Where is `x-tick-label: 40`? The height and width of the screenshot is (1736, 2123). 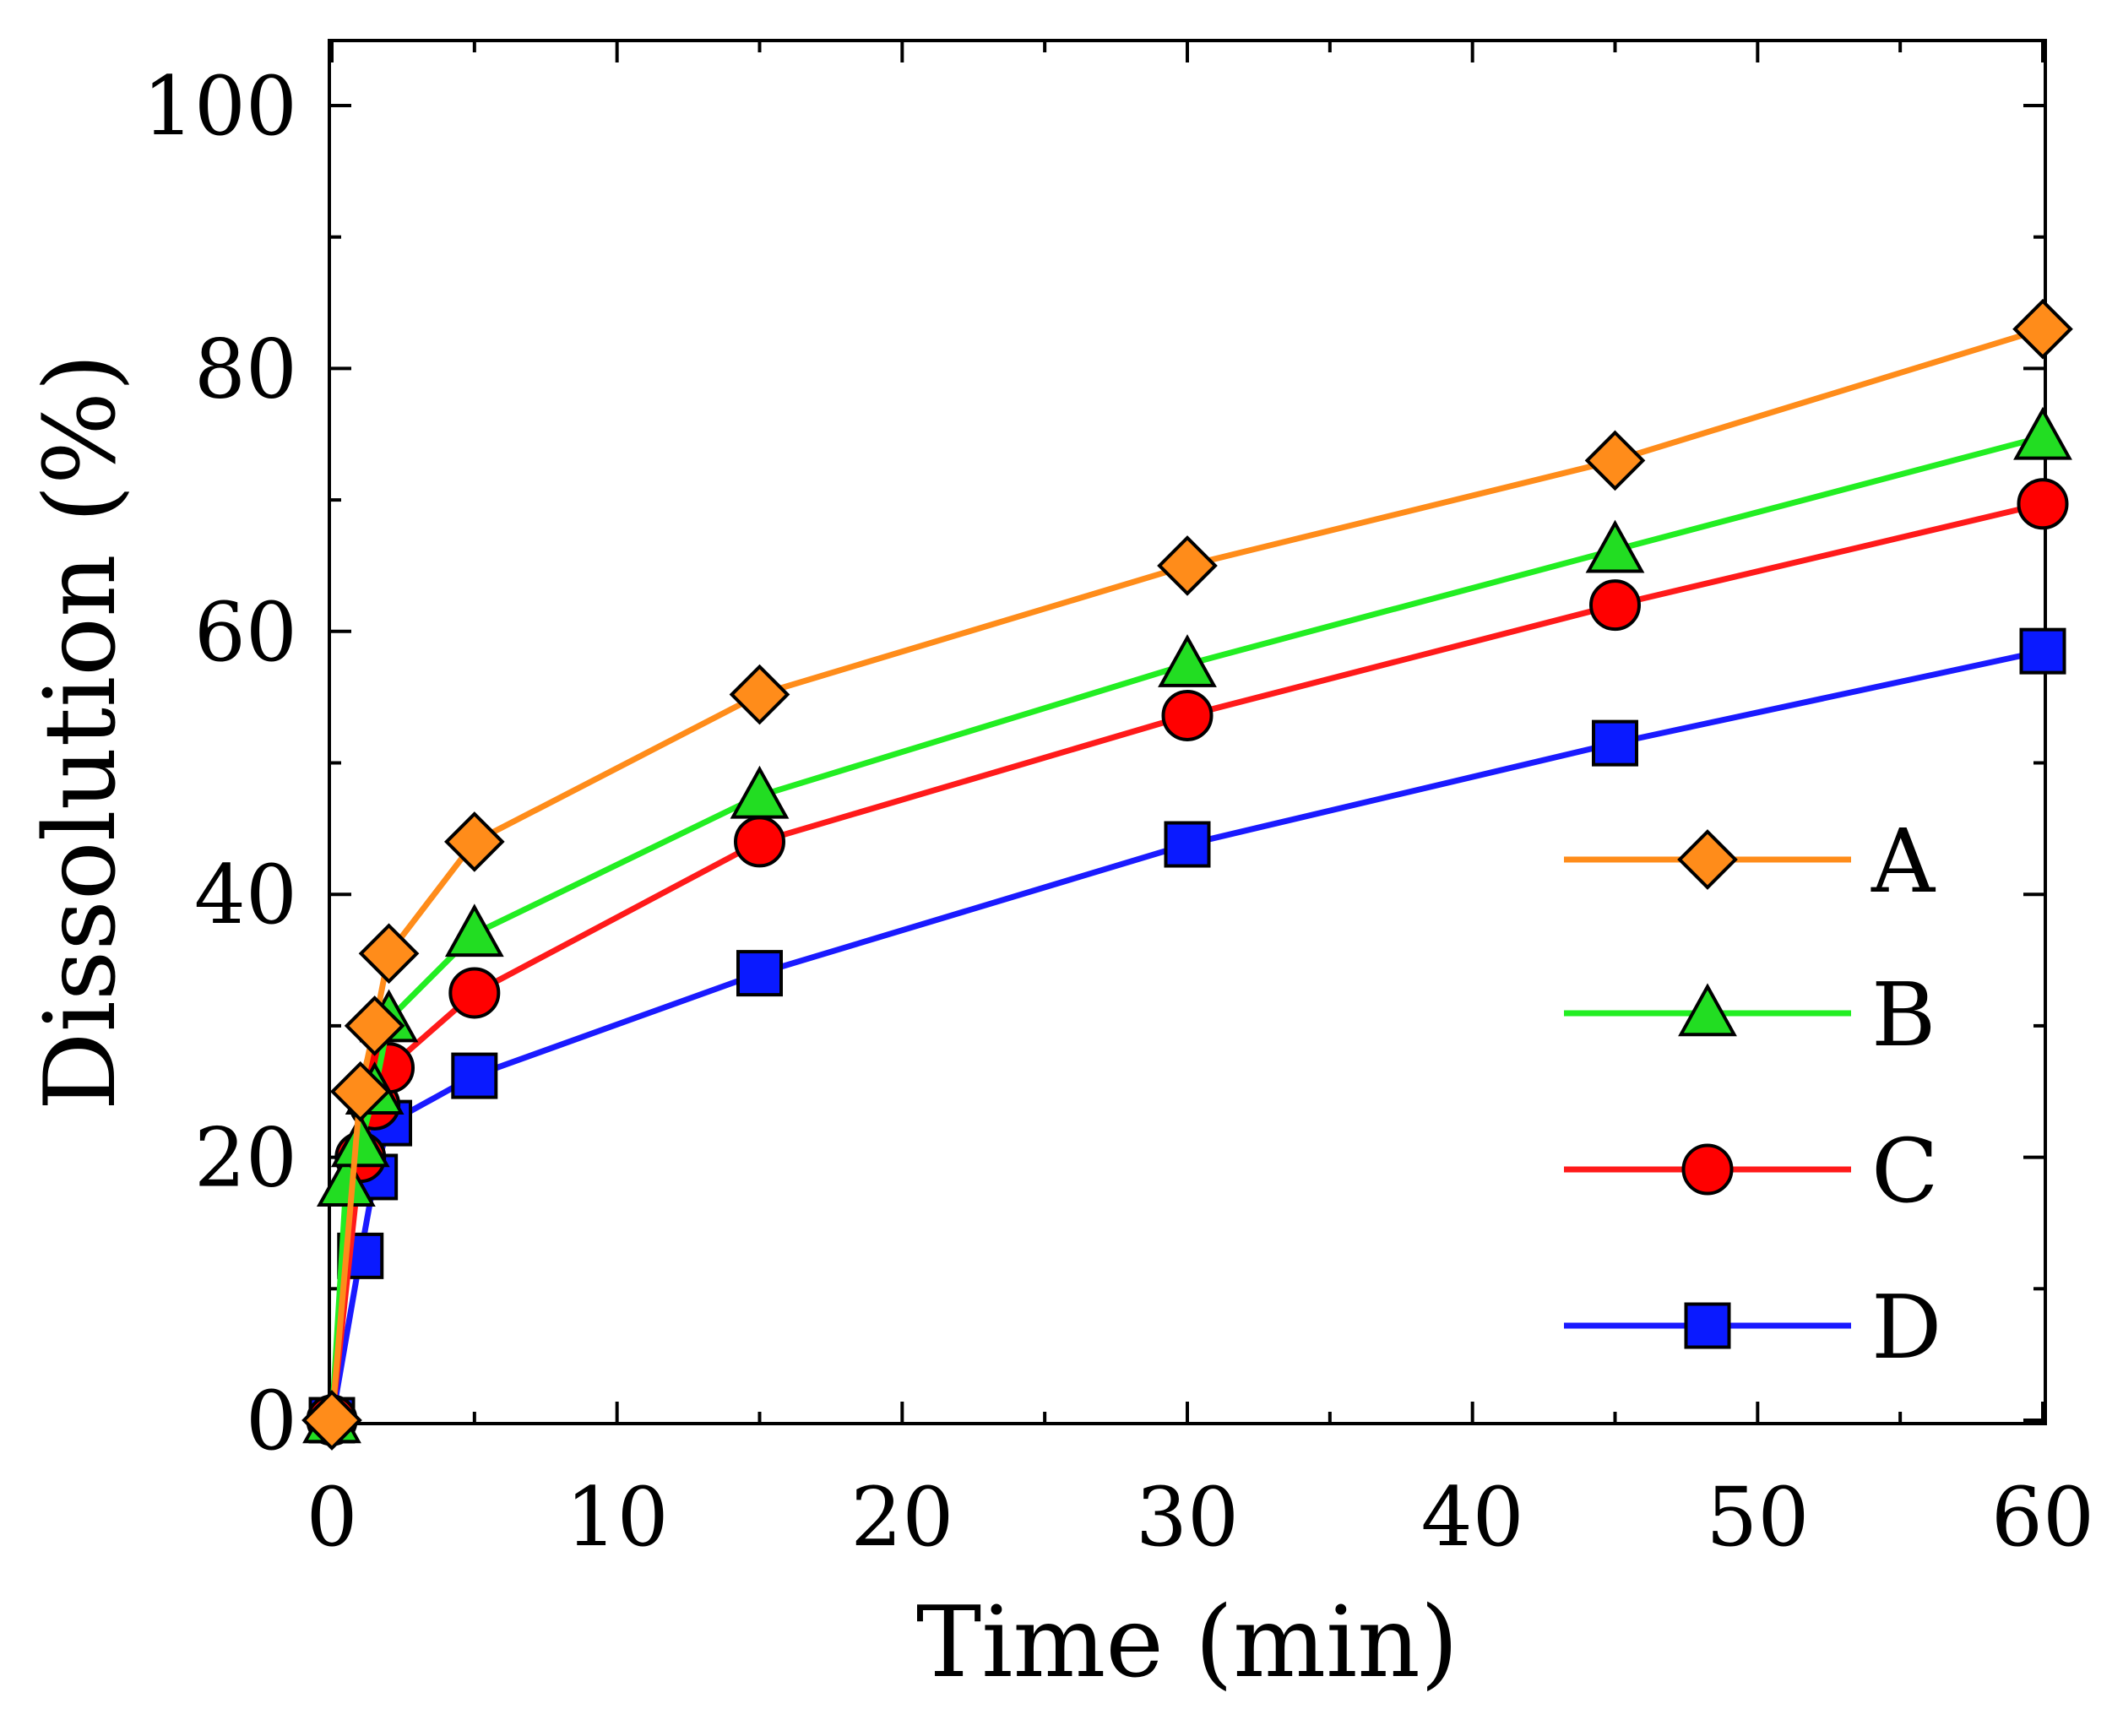
x-tick-label: 40 is located at coordinates (1473, 1517).